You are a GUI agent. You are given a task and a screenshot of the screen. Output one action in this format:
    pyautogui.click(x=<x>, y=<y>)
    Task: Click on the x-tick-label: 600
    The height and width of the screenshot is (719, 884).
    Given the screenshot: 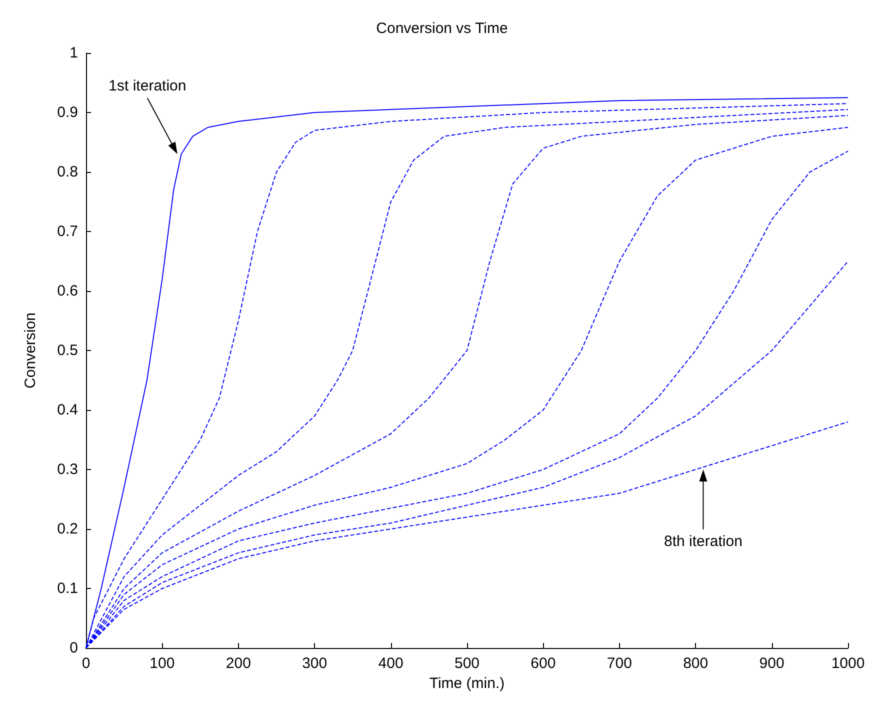 What is the action you would take?
    pyautogui.click(x=543, y=663)
    